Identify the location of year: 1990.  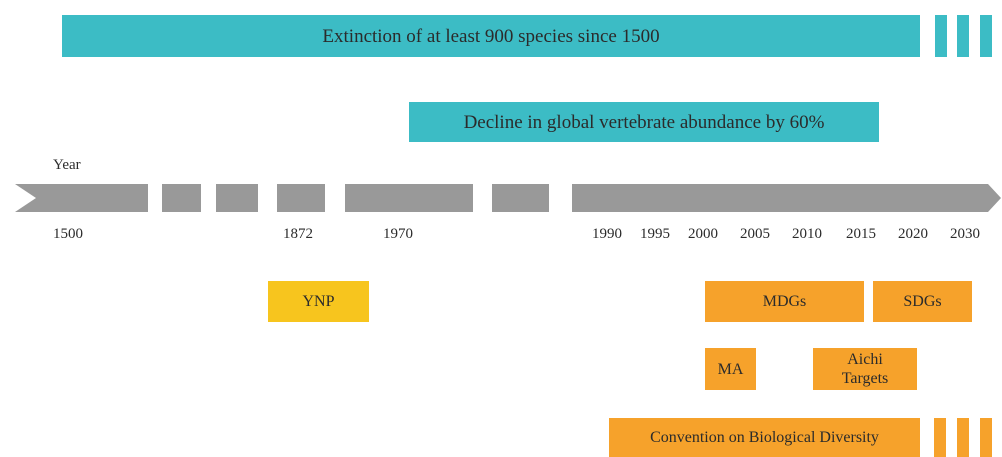
(607, 234).